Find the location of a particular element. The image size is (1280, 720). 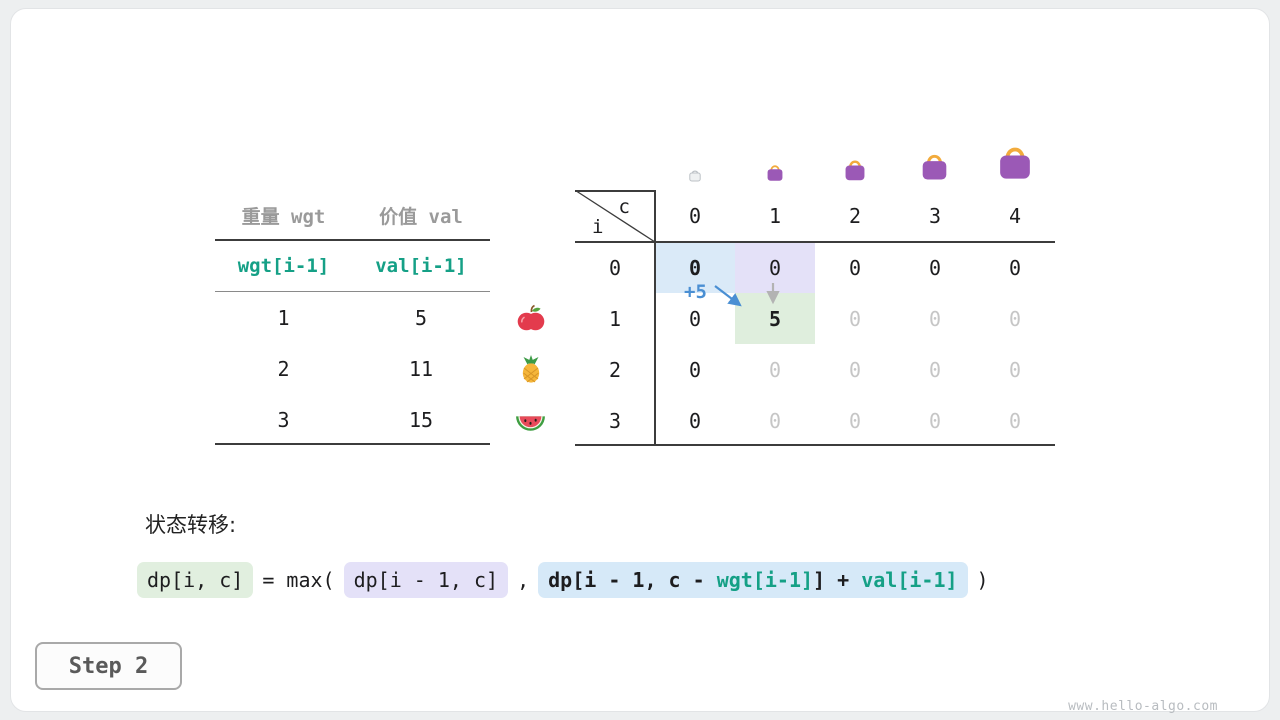

dp-row-header: 0 is located at coordinates (615, 267).